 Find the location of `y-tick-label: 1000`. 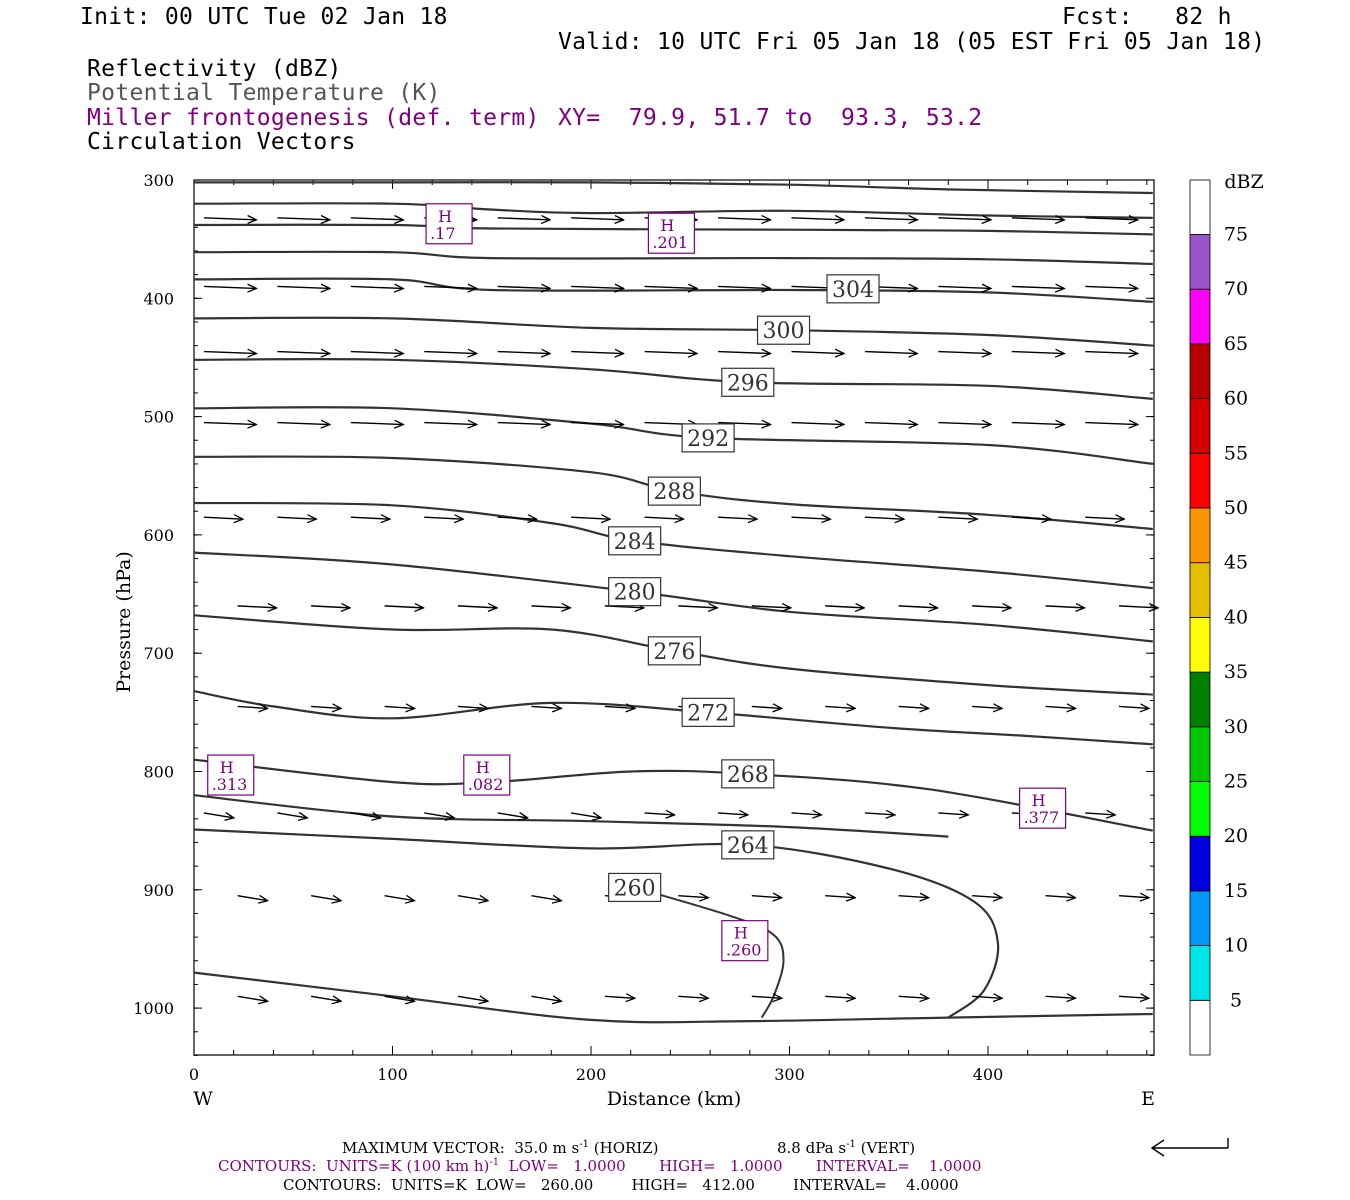

y-tick-label: 1000 is located at coordinates (153, 1008).